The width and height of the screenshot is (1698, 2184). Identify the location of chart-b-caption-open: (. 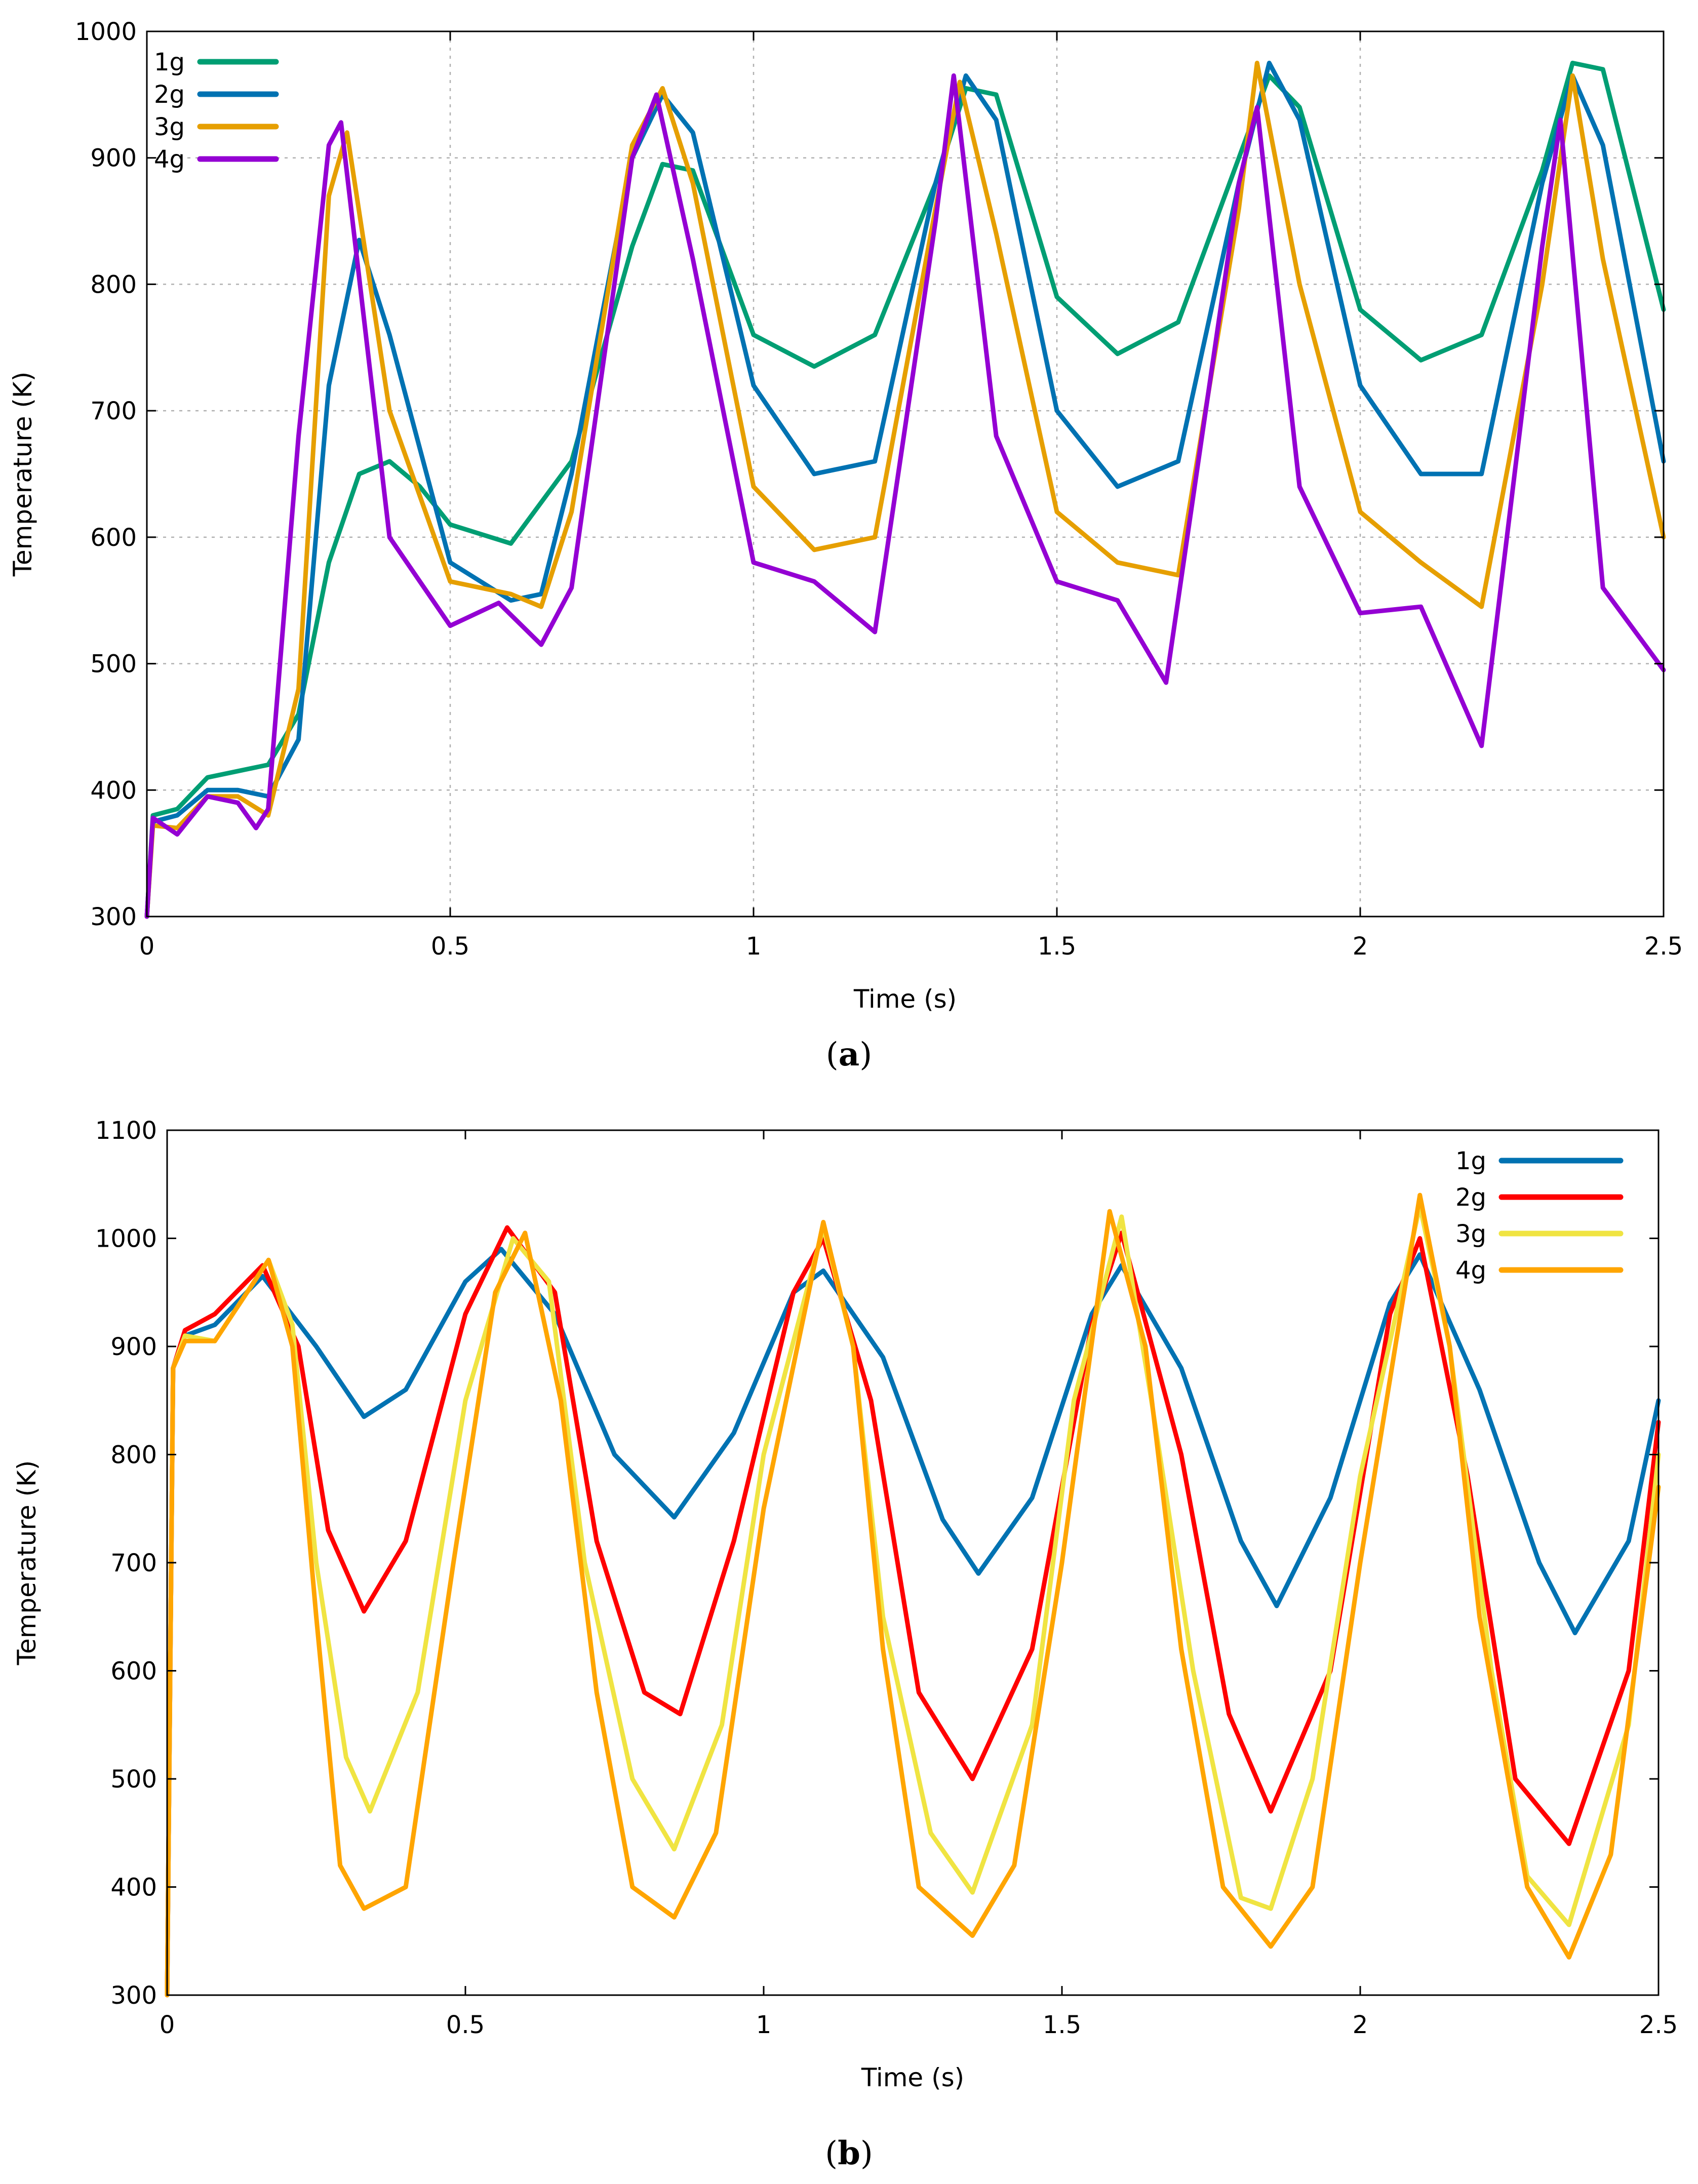
(831, 2154).